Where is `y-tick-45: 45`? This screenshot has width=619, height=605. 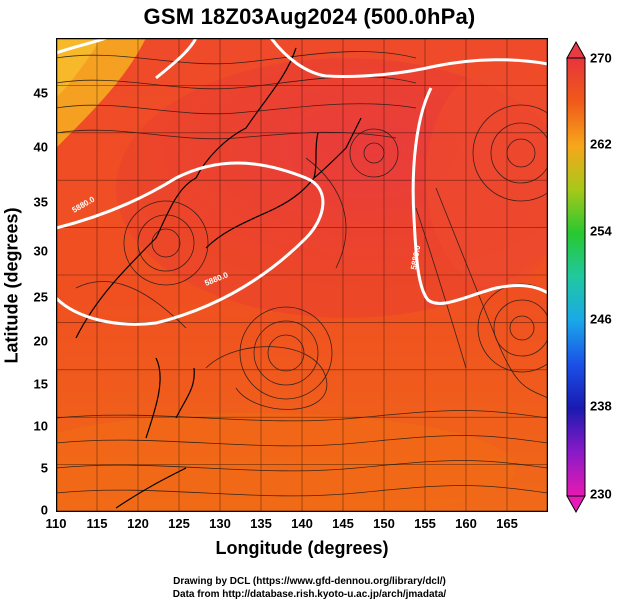
y-tick-45: 45 is located at coordinates (40, 93).